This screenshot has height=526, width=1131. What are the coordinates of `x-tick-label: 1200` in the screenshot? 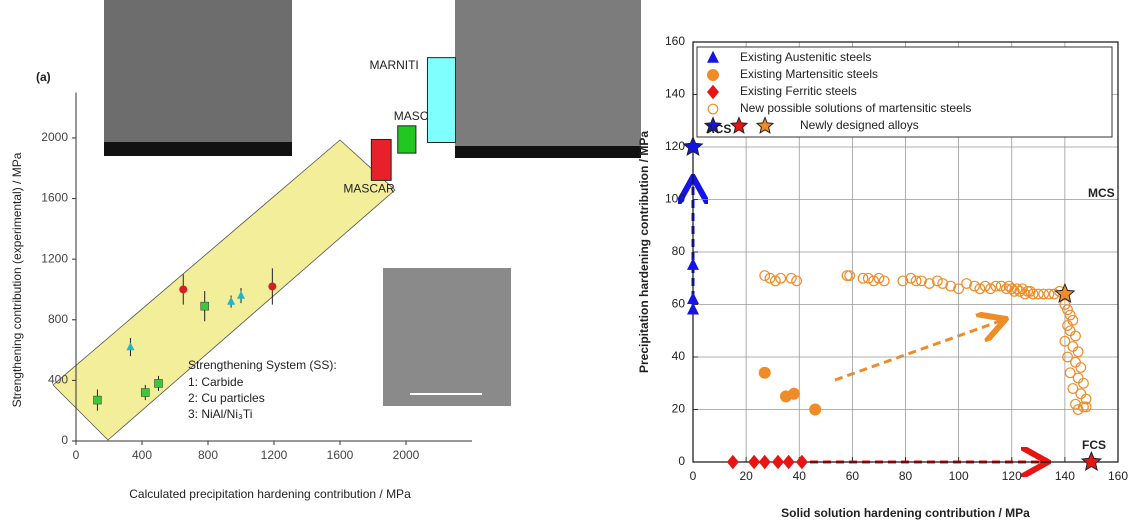 It's located at (274, 455).